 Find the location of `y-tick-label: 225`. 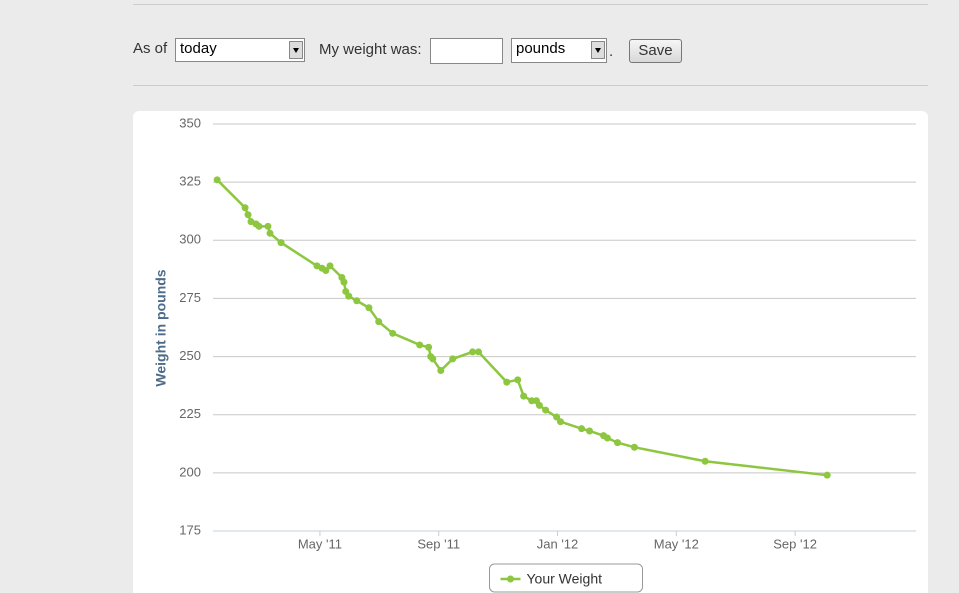

y-tick-label: 225 is located at coordinates (190, 413).